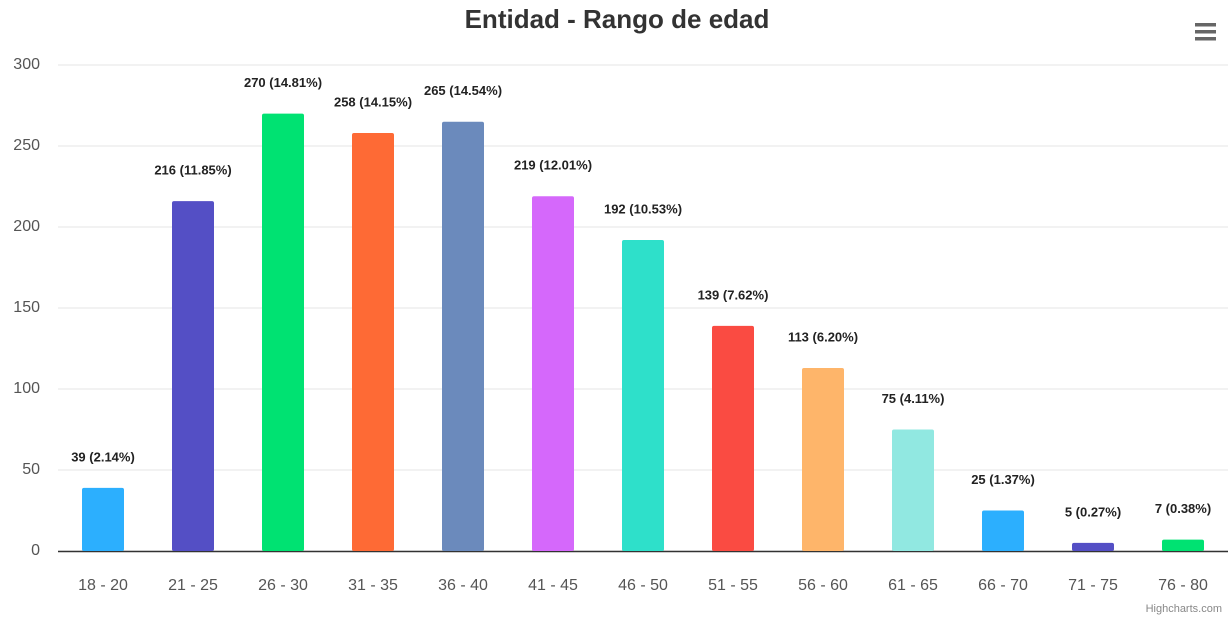 Image resolution: width=1228 pixels, height=619 pixels. What do you see at coordinates (823, 336) in the screenshot?
I see `data-label: 113 (6.20%)` at bounding box center [823, 336].